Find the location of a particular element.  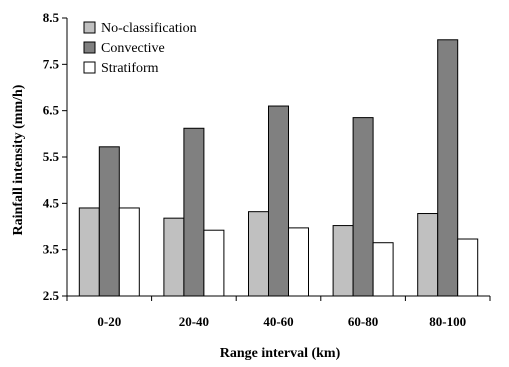

y-tick-label: 8.5 is located at coordinates (51, 17).